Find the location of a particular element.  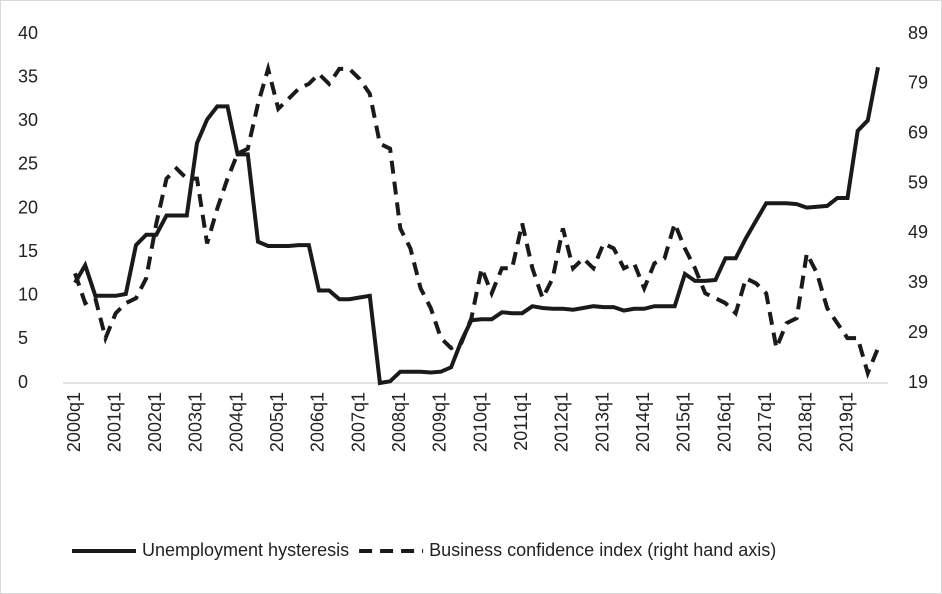

y2-tick-label: 39 is located at coordinates (918, 282).